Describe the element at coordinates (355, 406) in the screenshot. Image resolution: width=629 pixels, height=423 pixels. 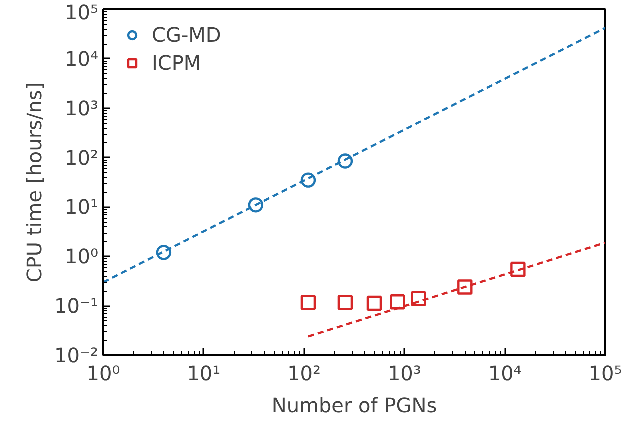
I see `x-axis-title: Number of PGNs` at that location.